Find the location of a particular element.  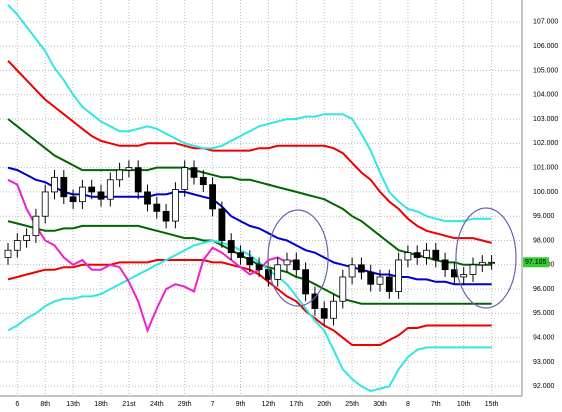

x-tick-label: 8 is located at coordinates (408, 404).